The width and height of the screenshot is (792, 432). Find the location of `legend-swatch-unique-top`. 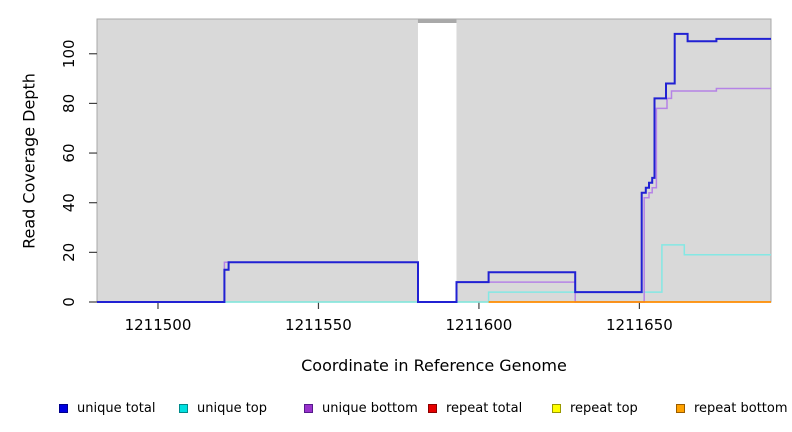

legend-swatch-unique-top is located at coordinates (183, 408).